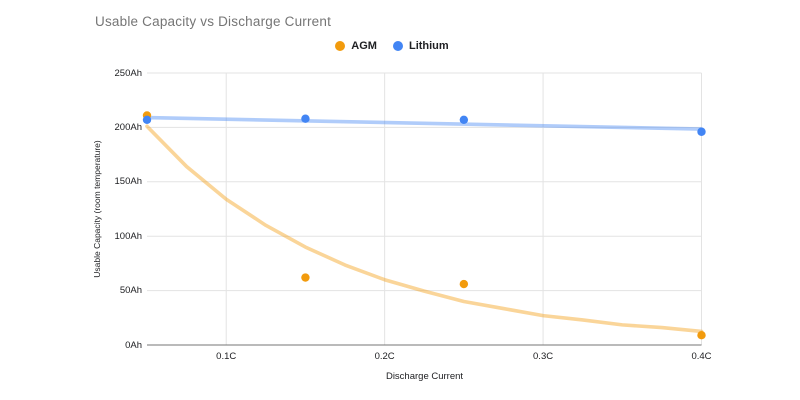 The height and width of the screenshot is (400, 800). I want to click on legend: AGM Lithium, so click(392, 46).